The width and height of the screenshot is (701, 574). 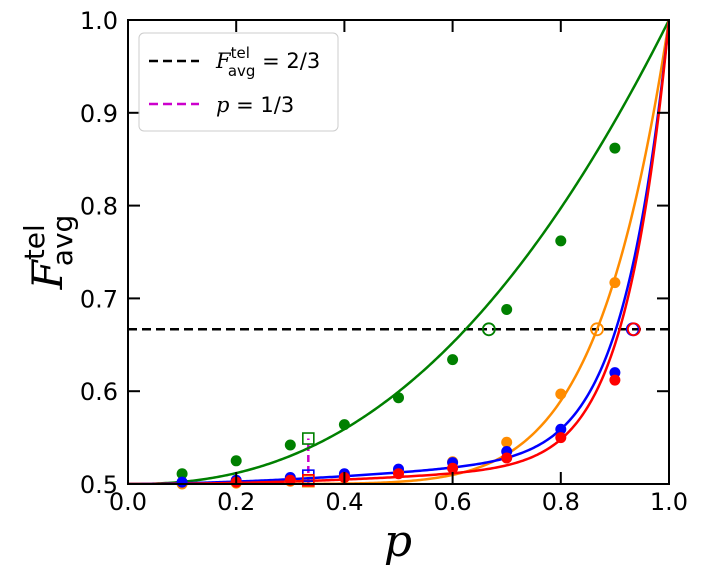 What do you see at coordinates (99, 392) in the screenshot?
I see `y-tick-label: 0.6` at bounding box center [99, 392].